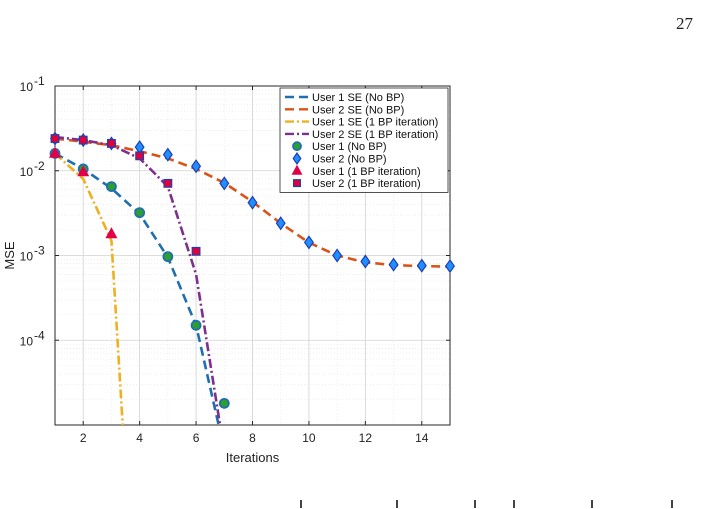 The image size is (705, 509). What do you see at coordinates (39, 166) in the screenshot?
I see `y-tick-exponent: -2` at bounding box center [39, 166].